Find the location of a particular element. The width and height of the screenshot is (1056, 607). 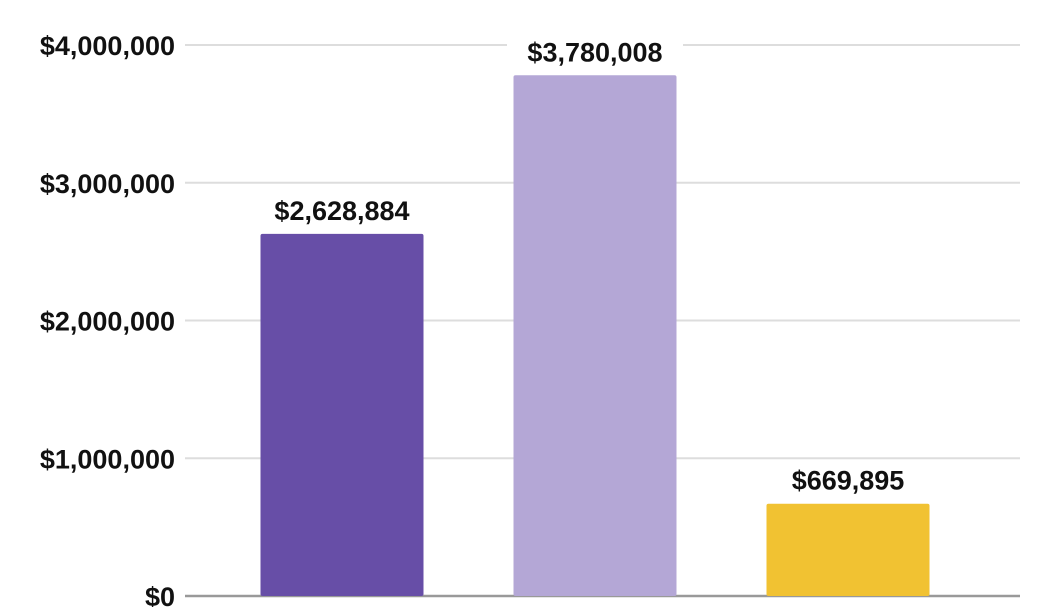

data-label: $3,780,008 is located at coordinates (594, 52).